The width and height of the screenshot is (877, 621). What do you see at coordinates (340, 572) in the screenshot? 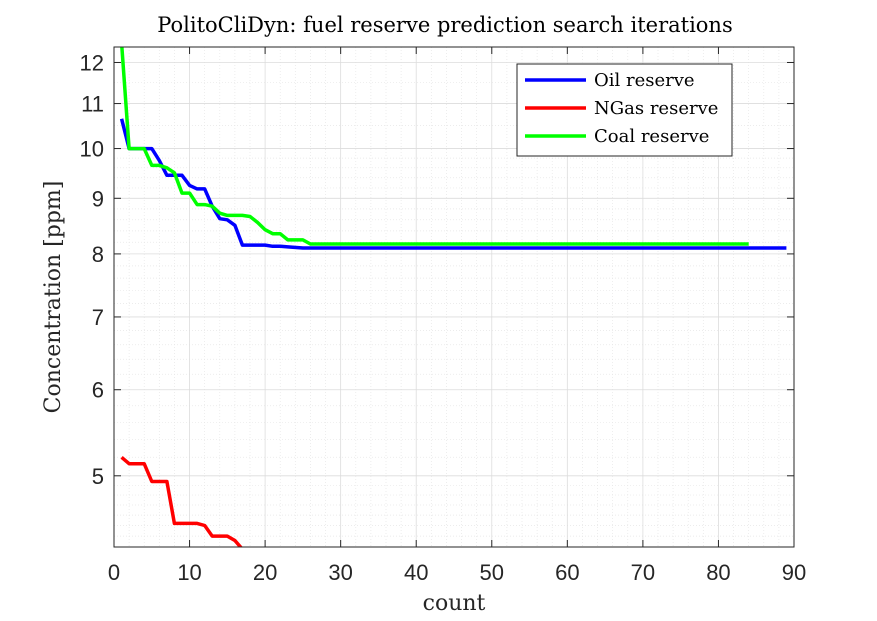
I see `x-tick-label: 30` at bounding box center [340, 572].